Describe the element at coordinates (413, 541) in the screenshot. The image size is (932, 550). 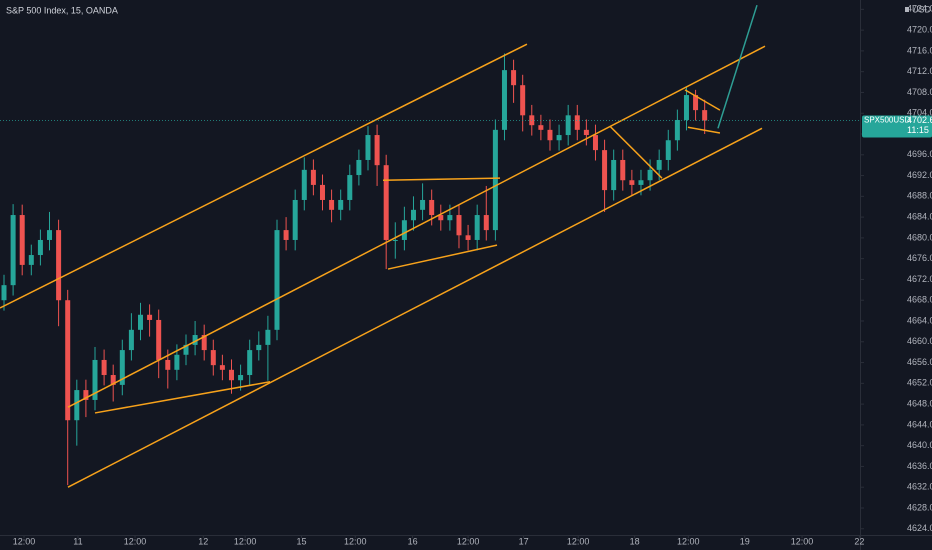
I see `x-tick-label: 16` at that location.